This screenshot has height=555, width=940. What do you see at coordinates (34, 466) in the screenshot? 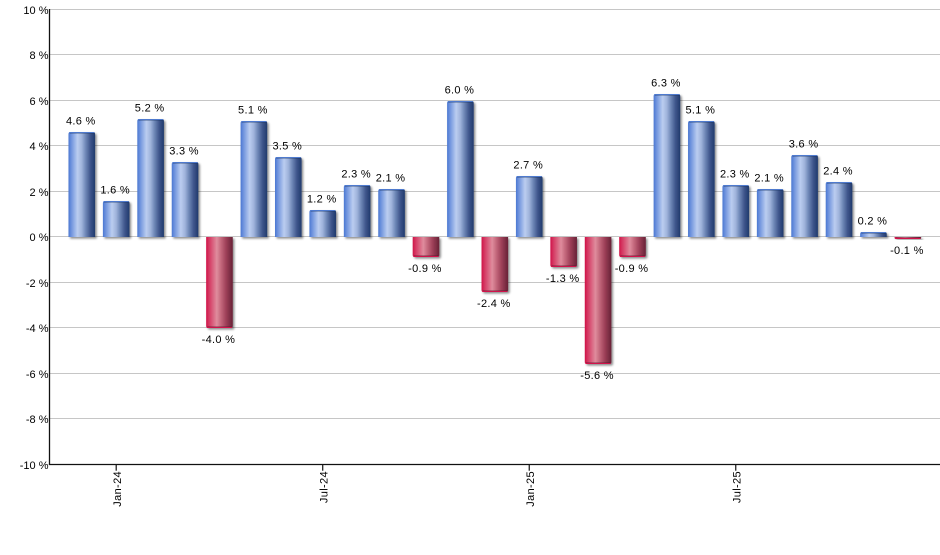
I see `svg-text: -10 %` at bounding box center [34, 466].